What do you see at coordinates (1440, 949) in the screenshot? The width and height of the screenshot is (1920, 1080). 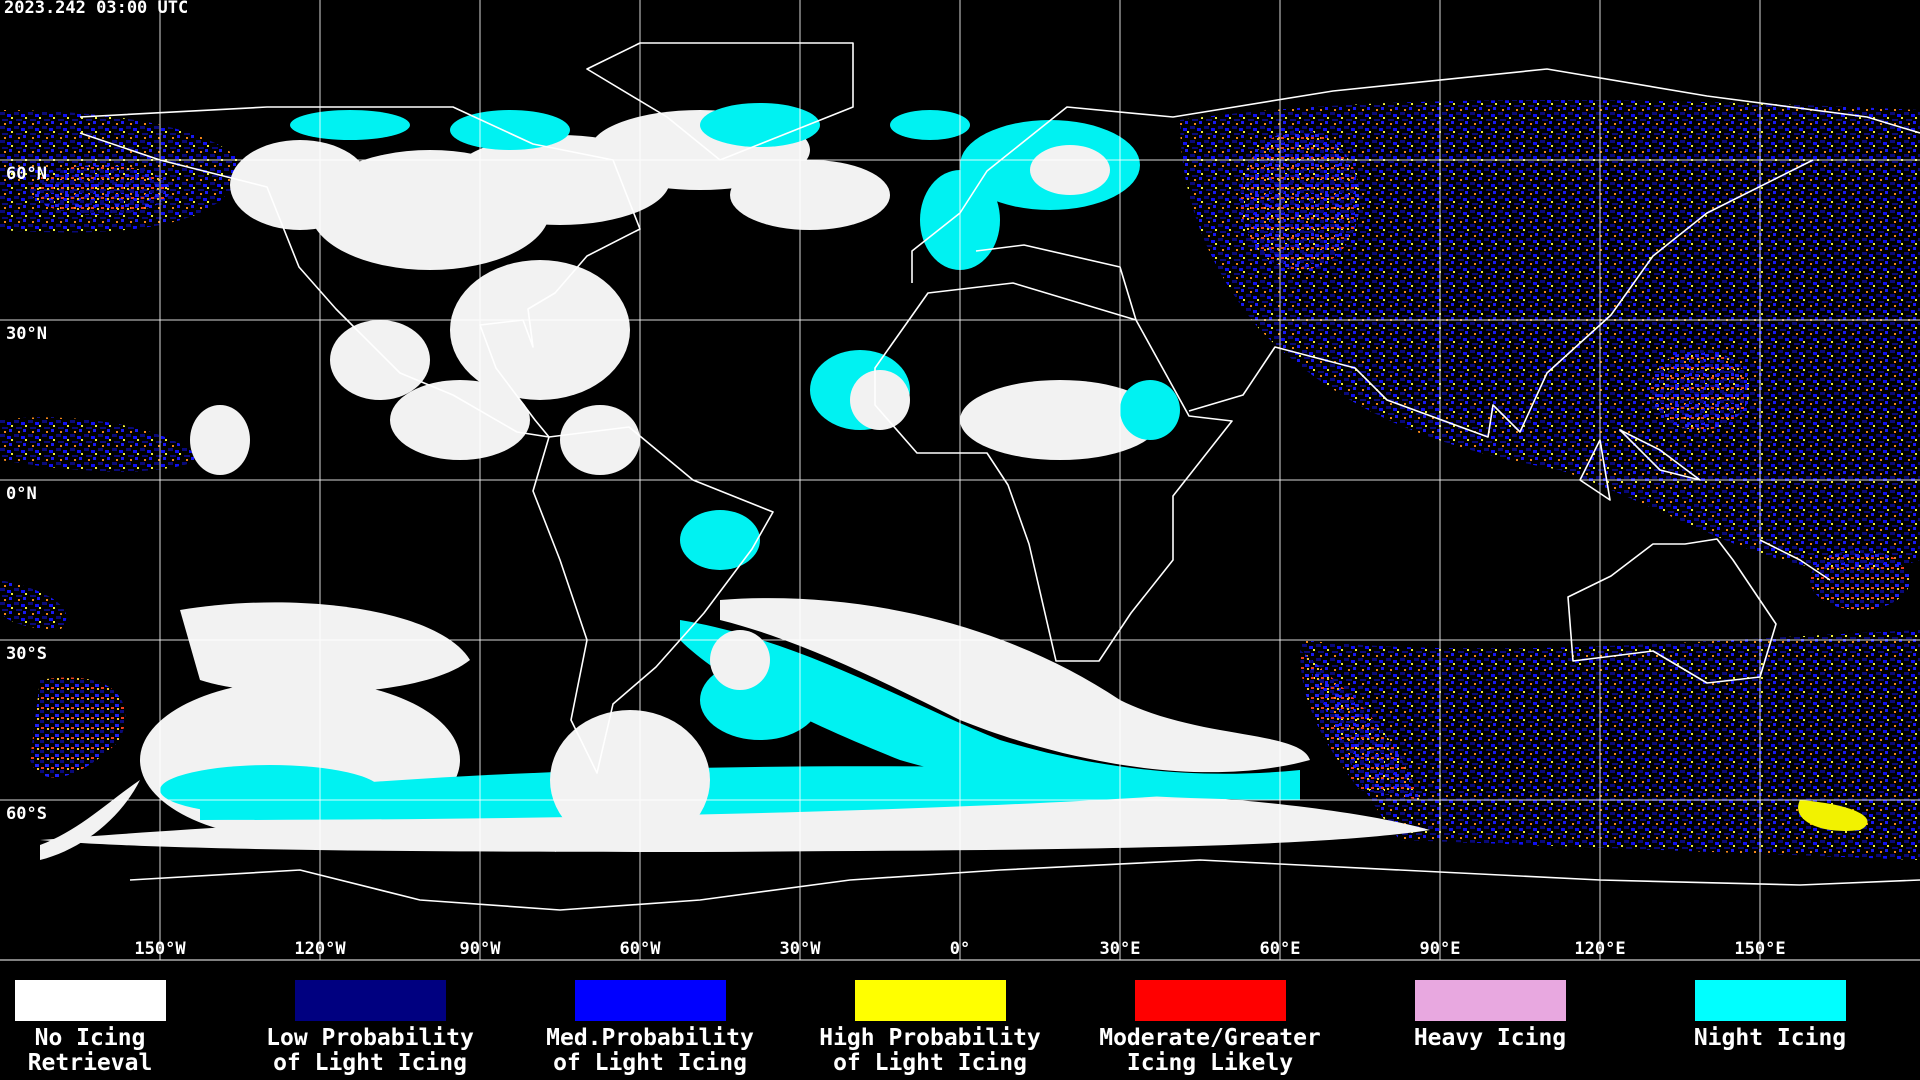 I see `longitude-label: 90°E` at bounding box center [1440, 949].